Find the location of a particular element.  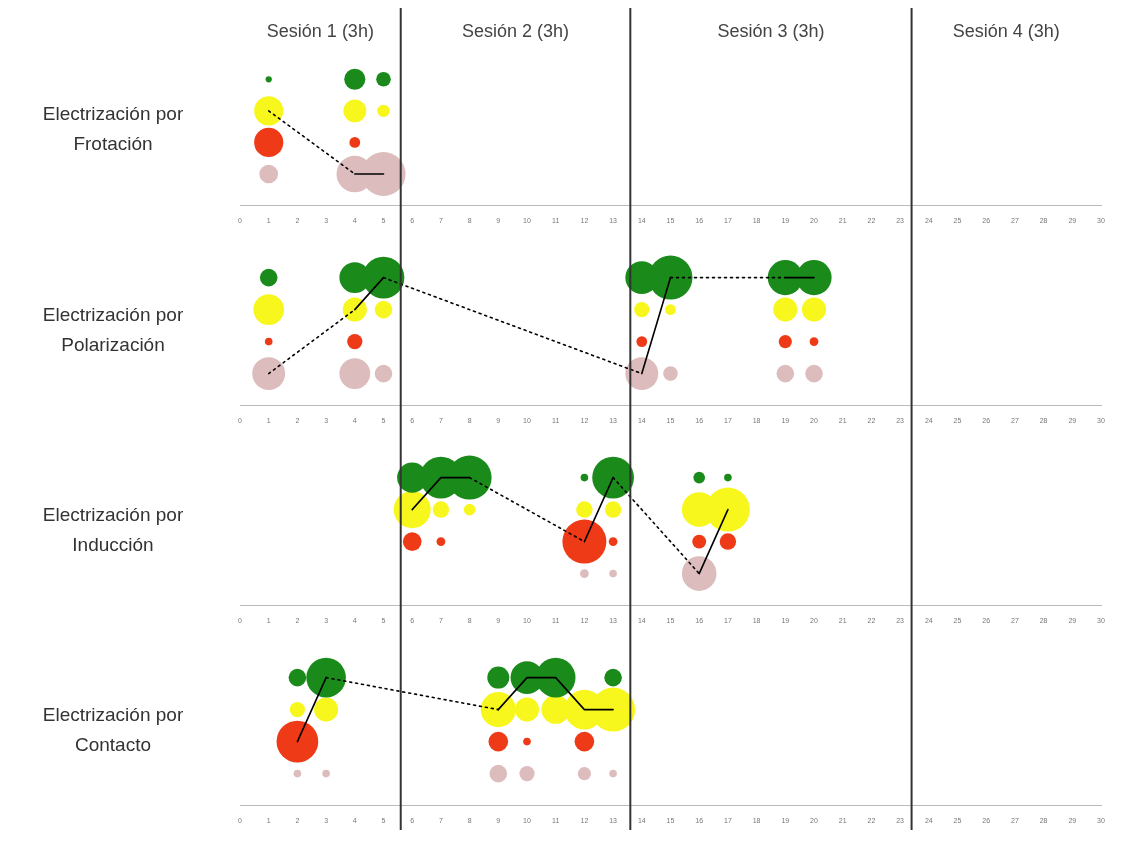

text: Sesión 3 (3h) is located at coordinates (771, 30).